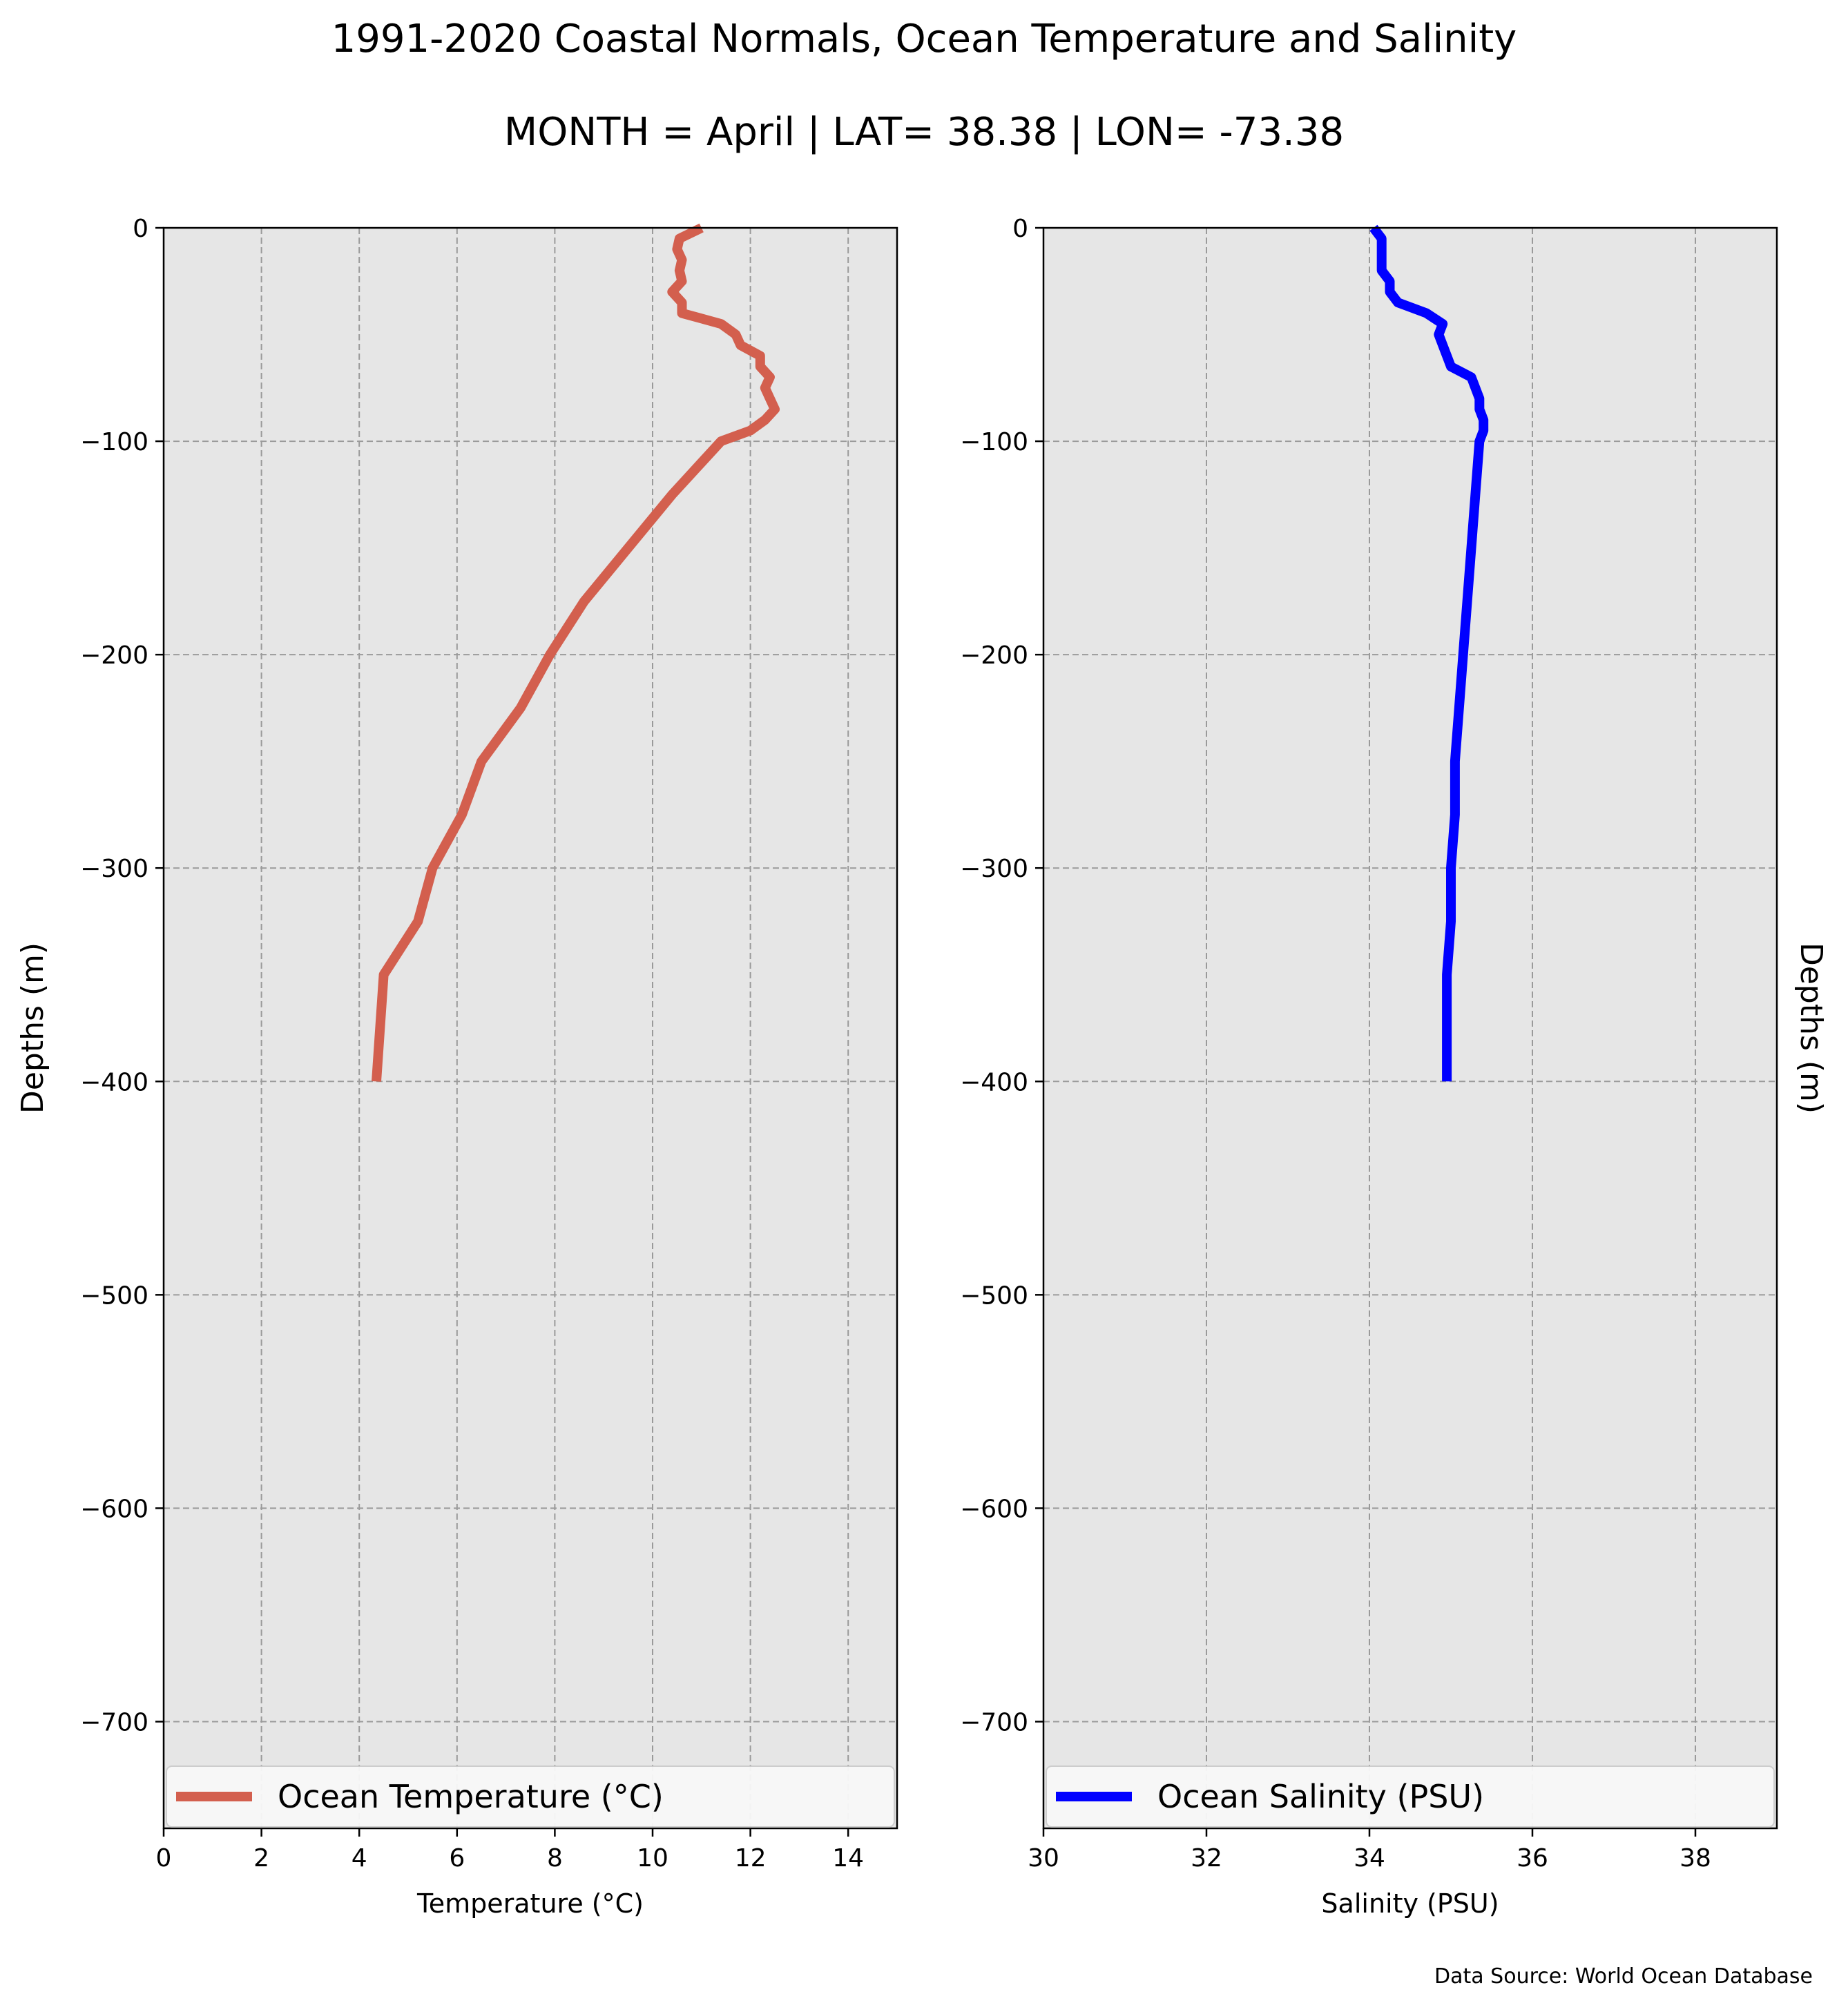 This screenshot has width=1848, height=2003. What do you see at coordinates (924, 132) in the screenshot?
I see `chart-subtitle: MONTH = April | LAT= 38.38 | LON= -73.38` at bounding box center [924, 132].